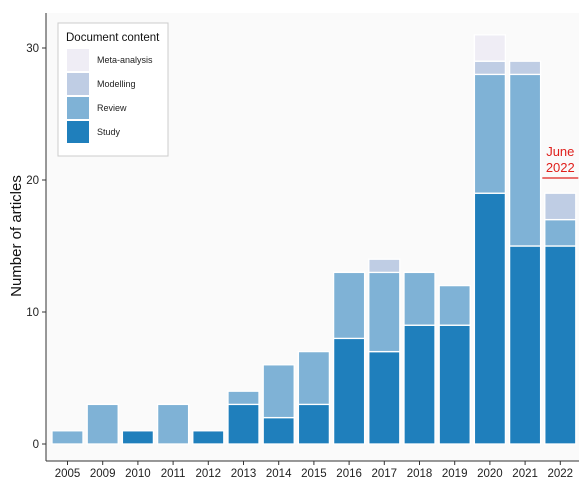 This screenshot has width=579, height=480. Describe the element at coordinates (173, 474) in the screenshot. I see `x-tick-label: 2011` at that location.